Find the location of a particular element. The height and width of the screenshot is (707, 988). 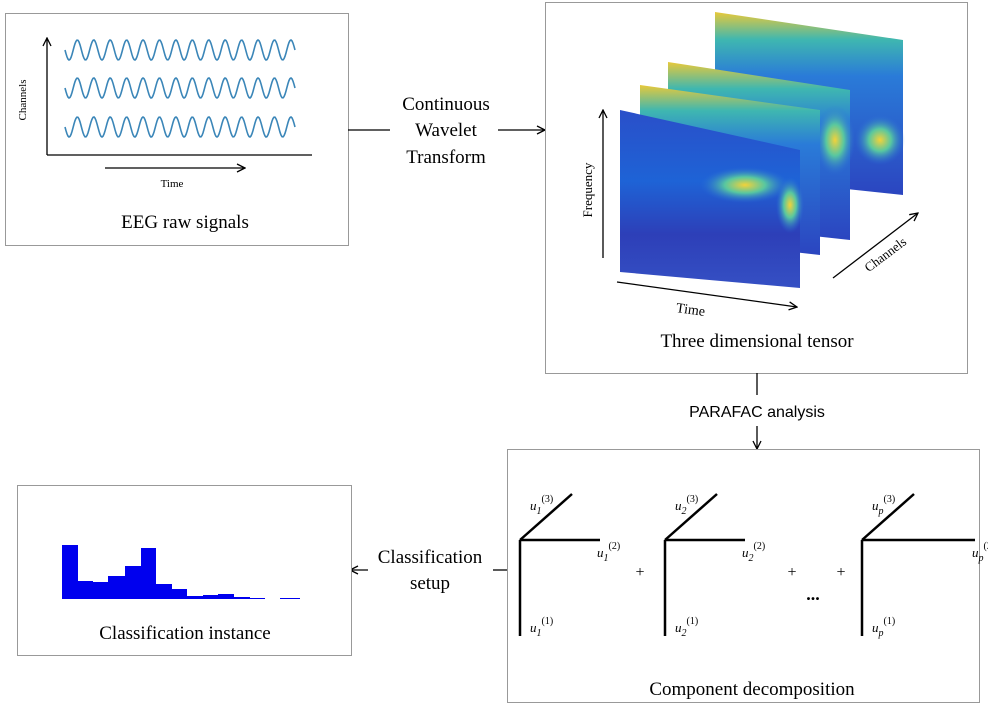

transform-label: Continuous is located at coordinates (446, 104).